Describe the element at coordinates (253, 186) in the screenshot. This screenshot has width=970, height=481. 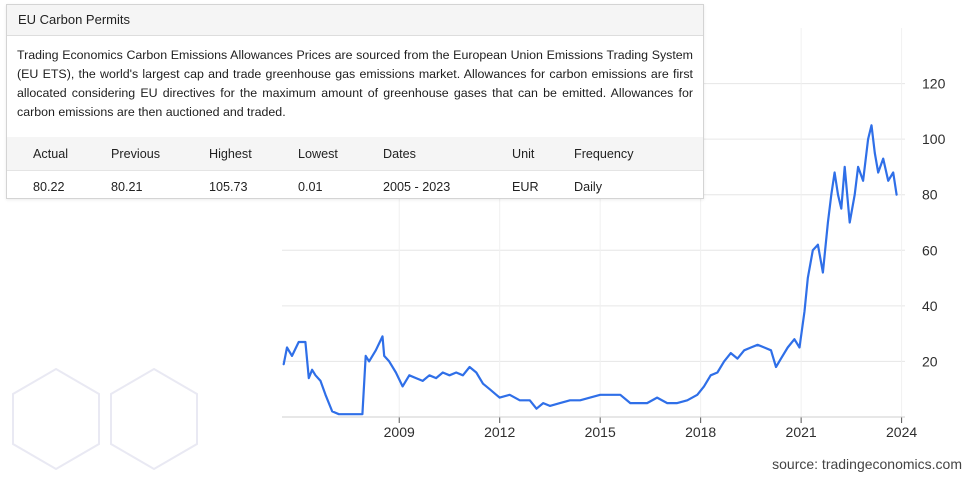
I see `value-highest: 105.73` at that location.